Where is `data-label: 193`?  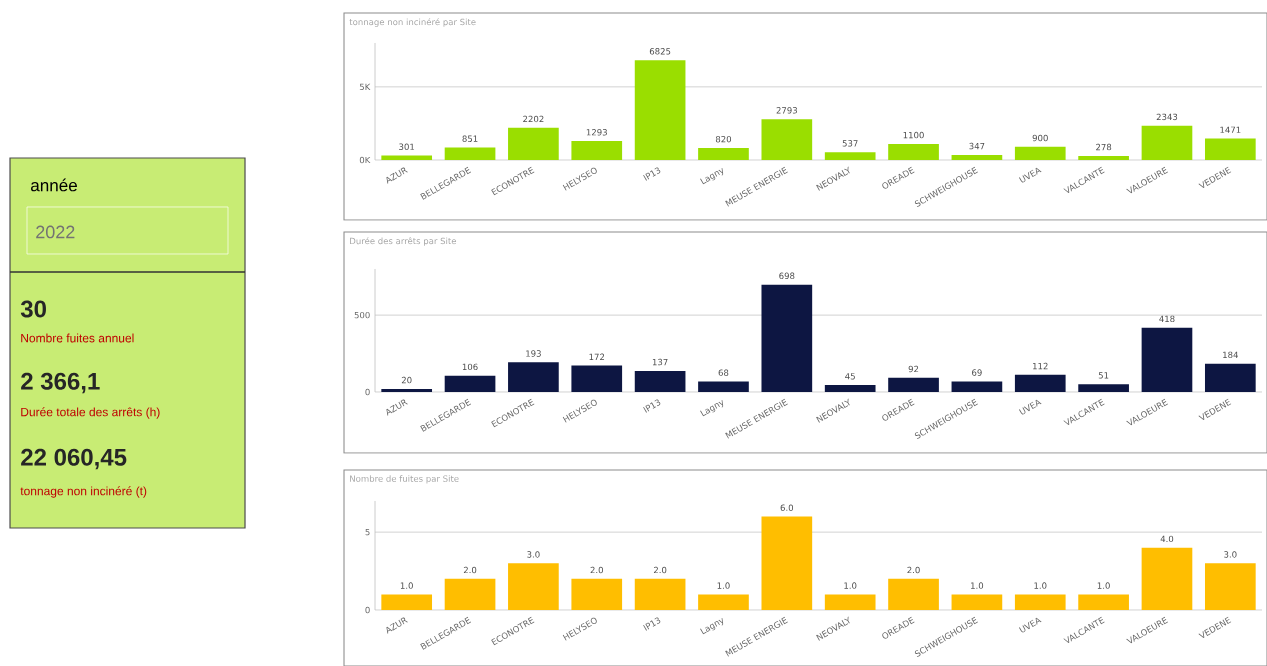 data-label: 193 is located at coordinates (533, 353).